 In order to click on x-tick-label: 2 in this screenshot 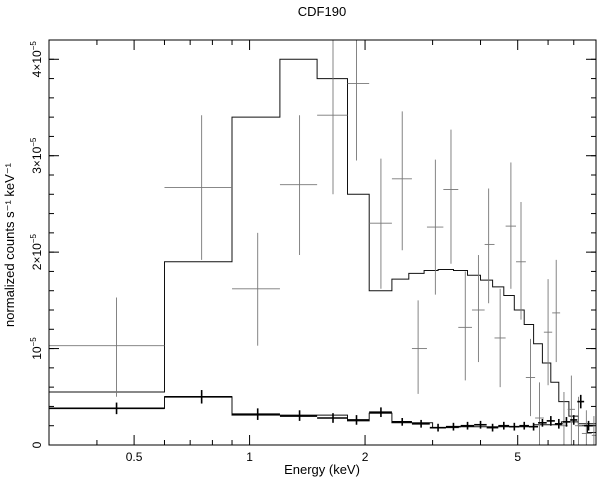, I will do `click(365, 457)`.